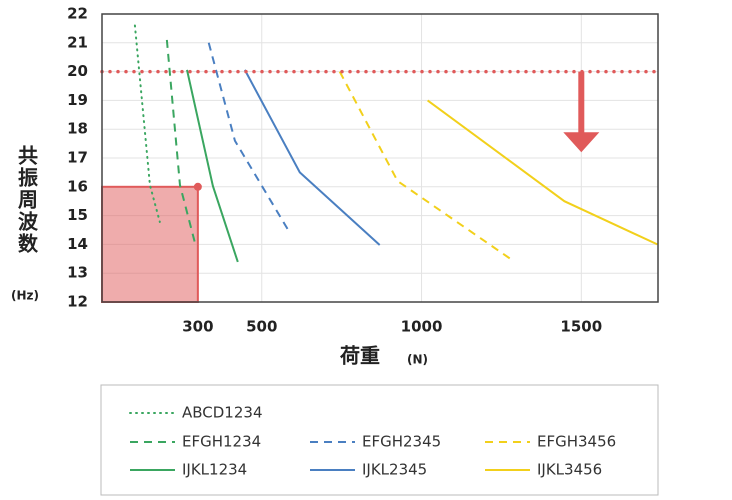  What do you see at coordinates (417, 360) in the screenshot?
I see `x-axis-unit: (N)` at bounding box center [417, 360].